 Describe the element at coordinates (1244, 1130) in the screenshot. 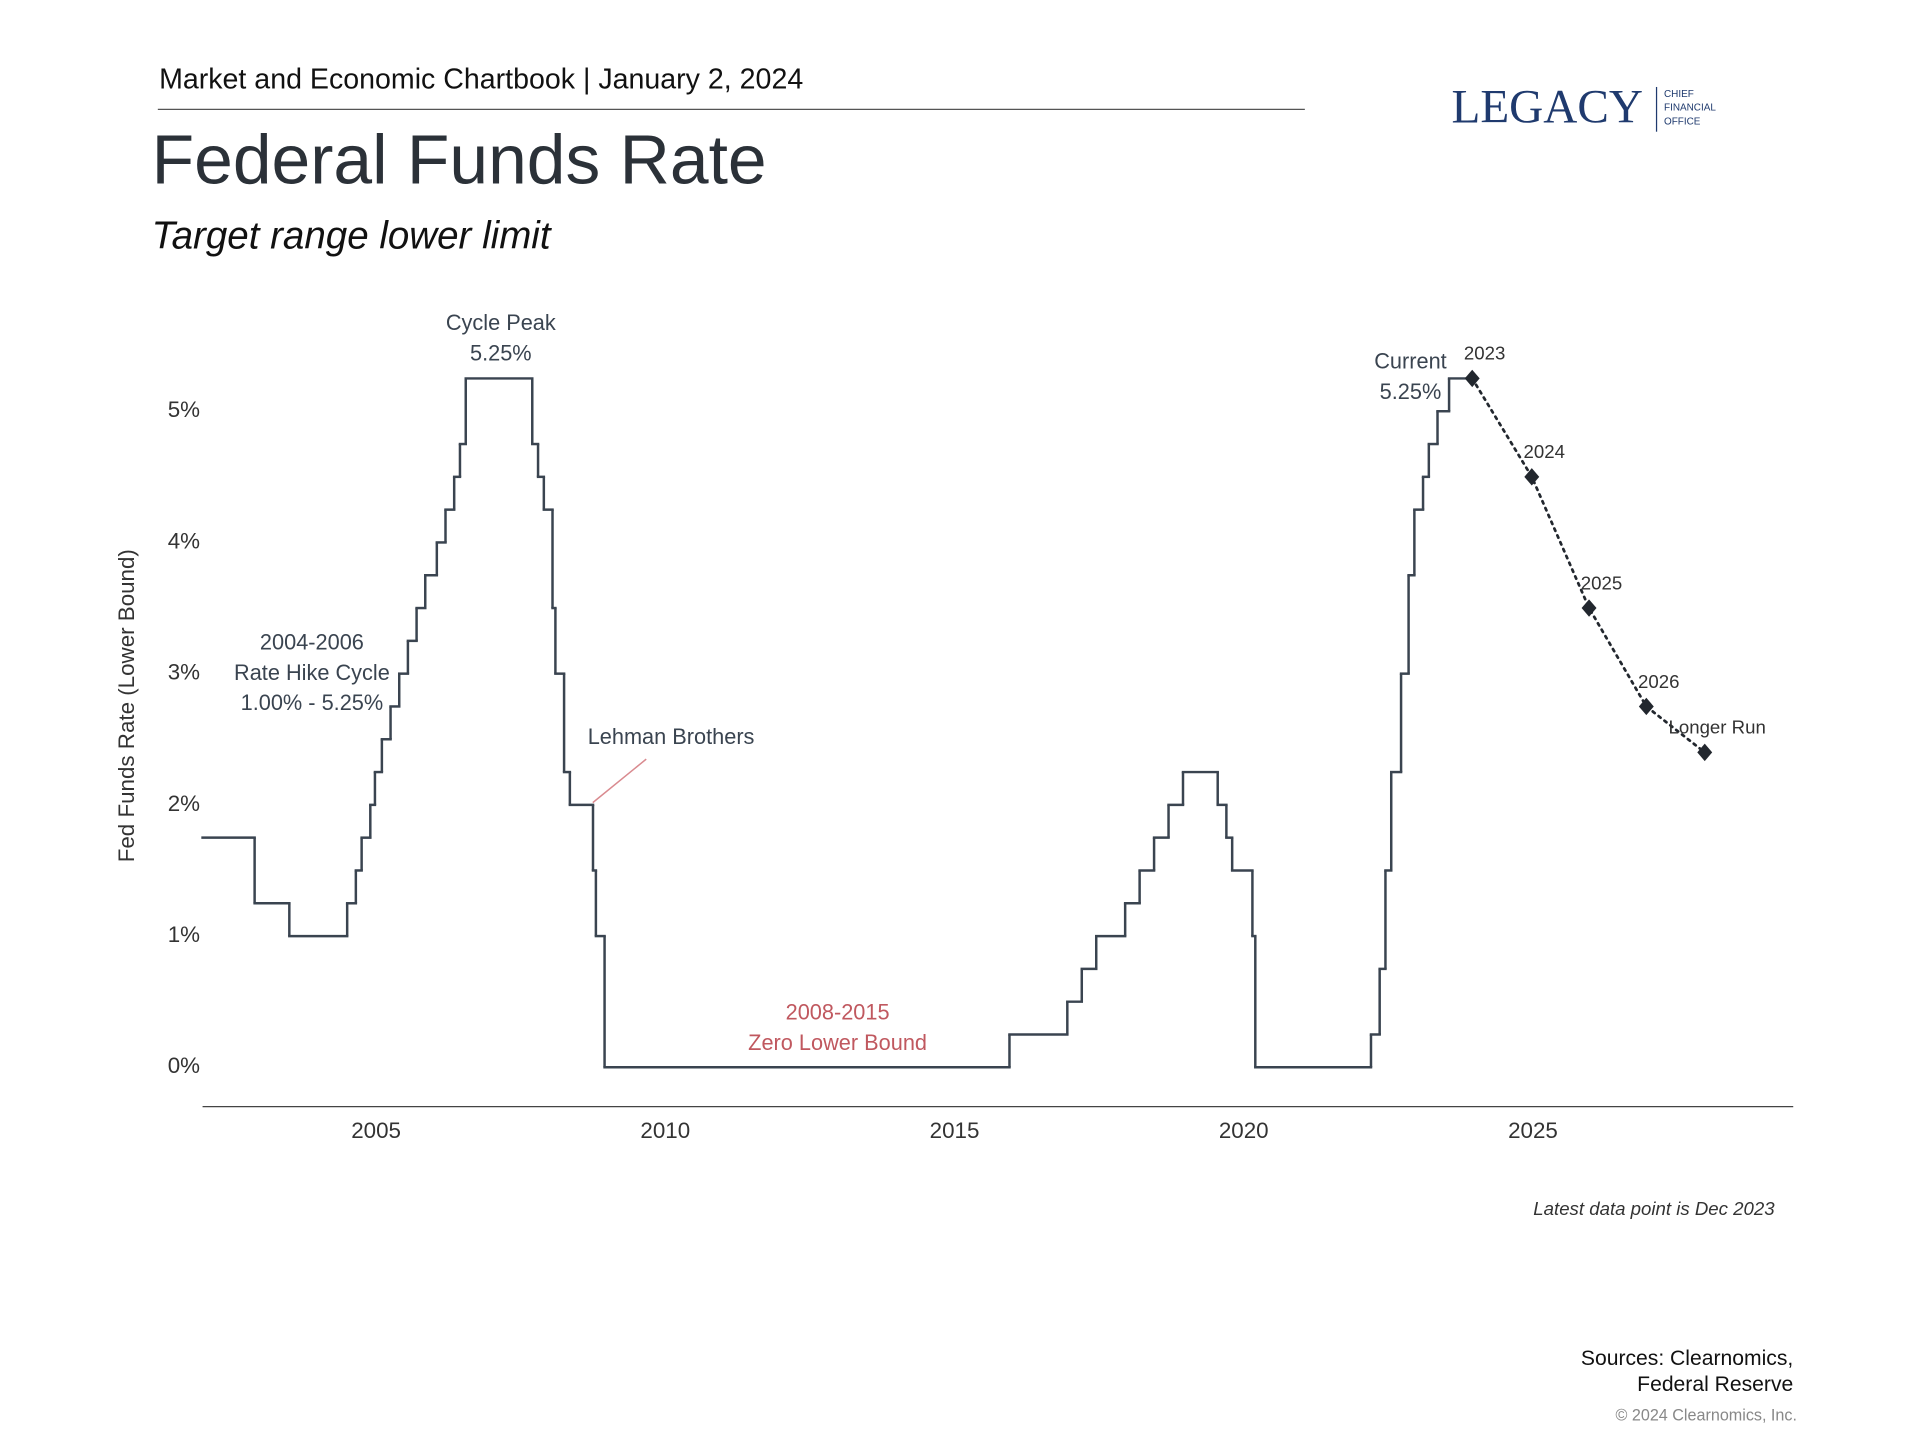

I see `x-tick-label: 2020` at that location.